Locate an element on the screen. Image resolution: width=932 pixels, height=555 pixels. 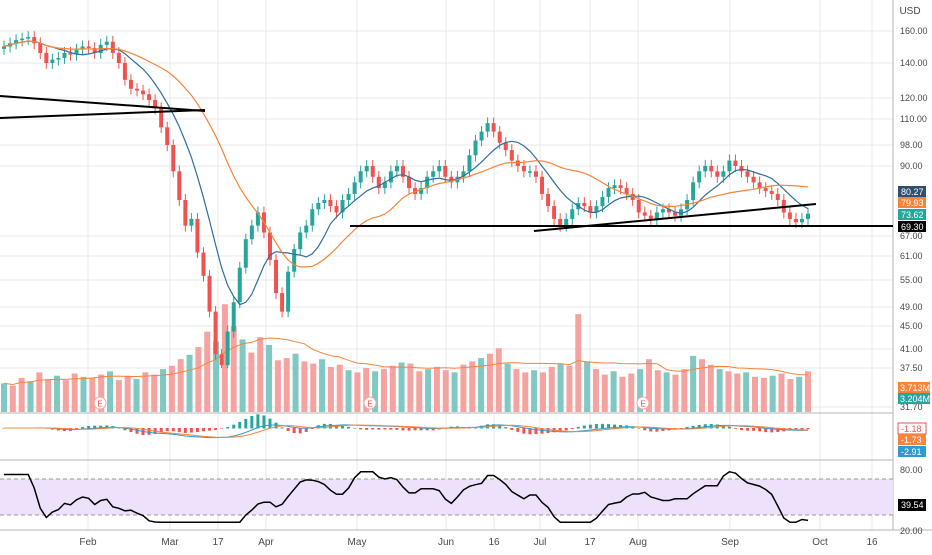
time-tick-label: Apr is located at coordinates (266, 542).